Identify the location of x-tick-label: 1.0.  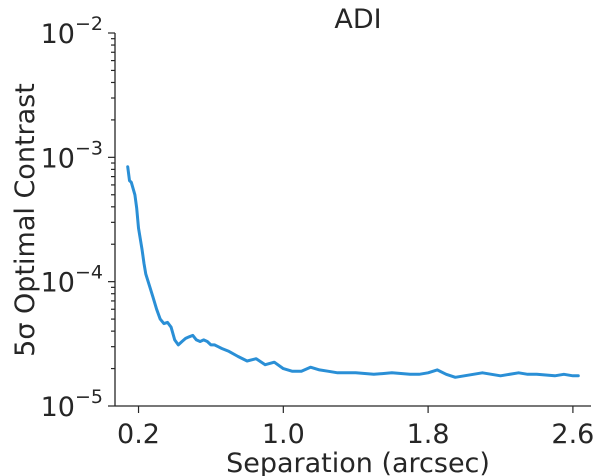
(283, 434).